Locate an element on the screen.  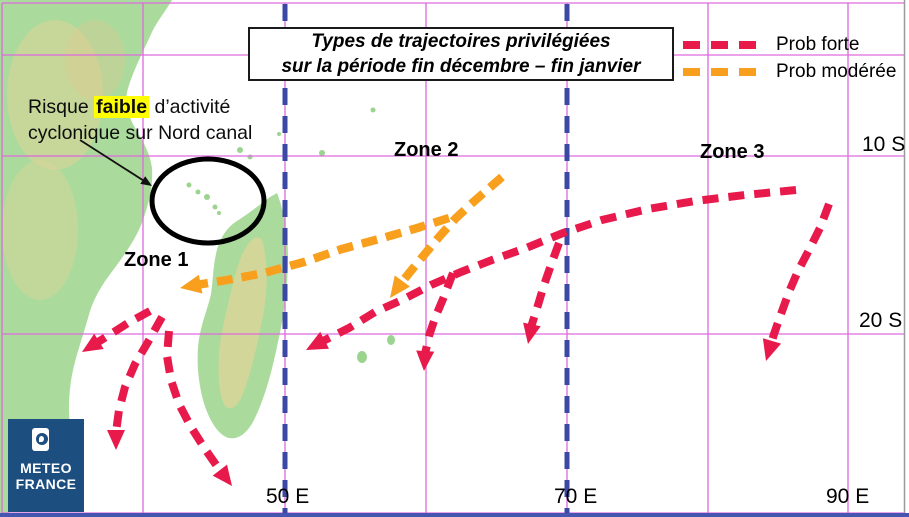
lat-label-10s: 10 S is located at coordinates (884, 144).